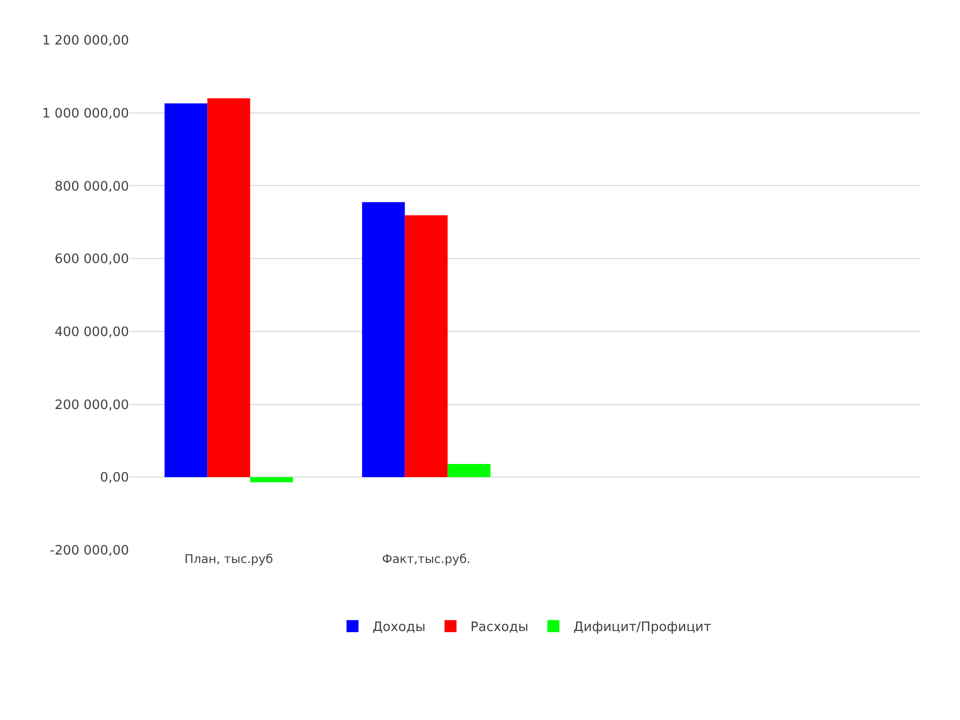 This screenshot has width=960, height=720. I want to click on y-tick-label: -200 000,00, so click(89, 551).